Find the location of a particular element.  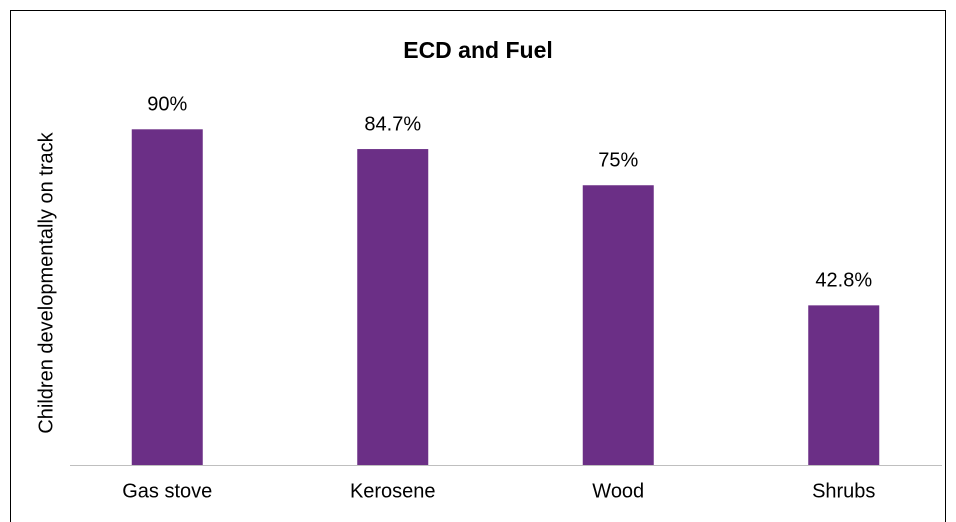

x-tick-label: Wood is located at coordinates (618, 491).